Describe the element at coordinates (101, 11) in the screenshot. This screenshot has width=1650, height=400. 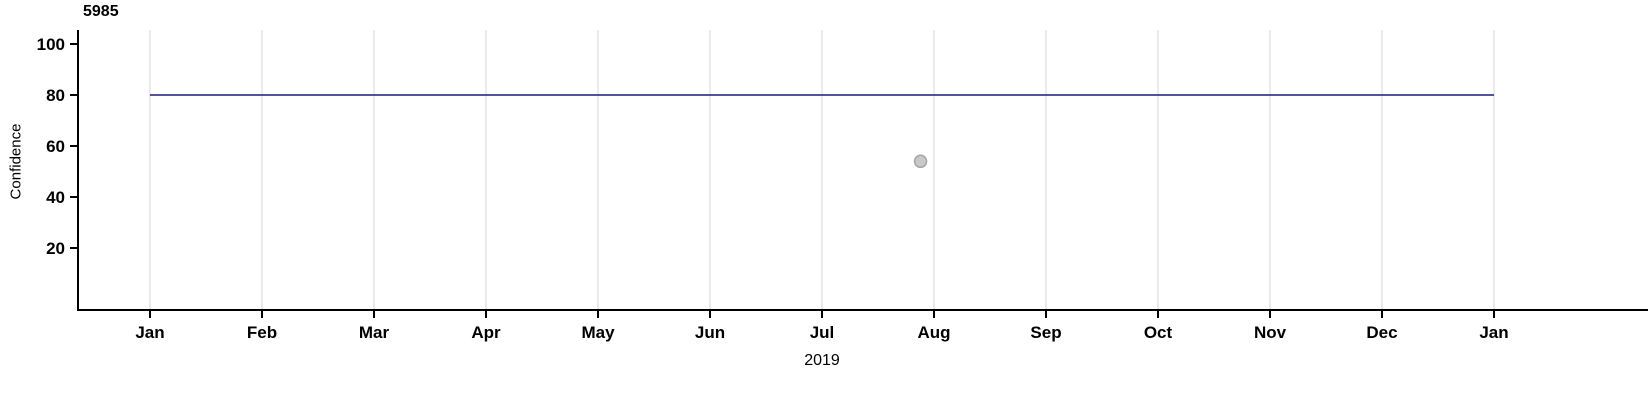
I see `chart-title: 5985` at that location.